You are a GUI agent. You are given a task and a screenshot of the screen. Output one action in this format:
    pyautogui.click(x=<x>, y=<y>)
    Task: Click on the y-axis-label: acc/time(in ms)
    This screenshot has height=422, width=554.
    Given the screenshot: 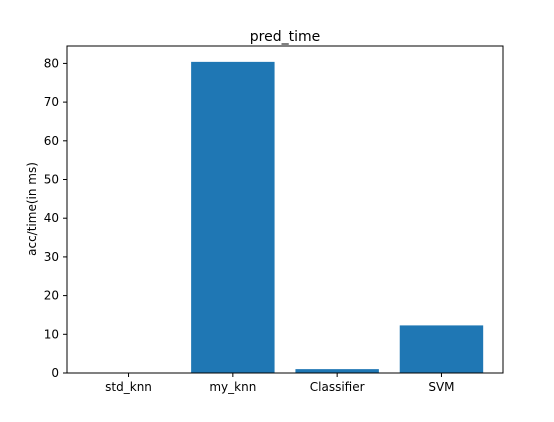 What is the action you would take?
    pyautogui.click(x=32, y=209)
    